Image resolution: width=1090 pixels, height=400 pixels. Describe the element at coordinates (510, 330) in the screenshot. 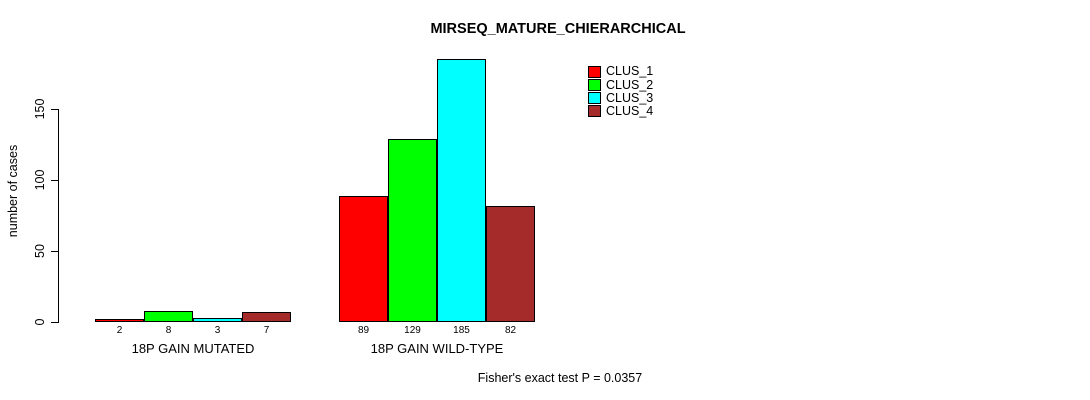

I see `bar-value-label: 82` at that location.